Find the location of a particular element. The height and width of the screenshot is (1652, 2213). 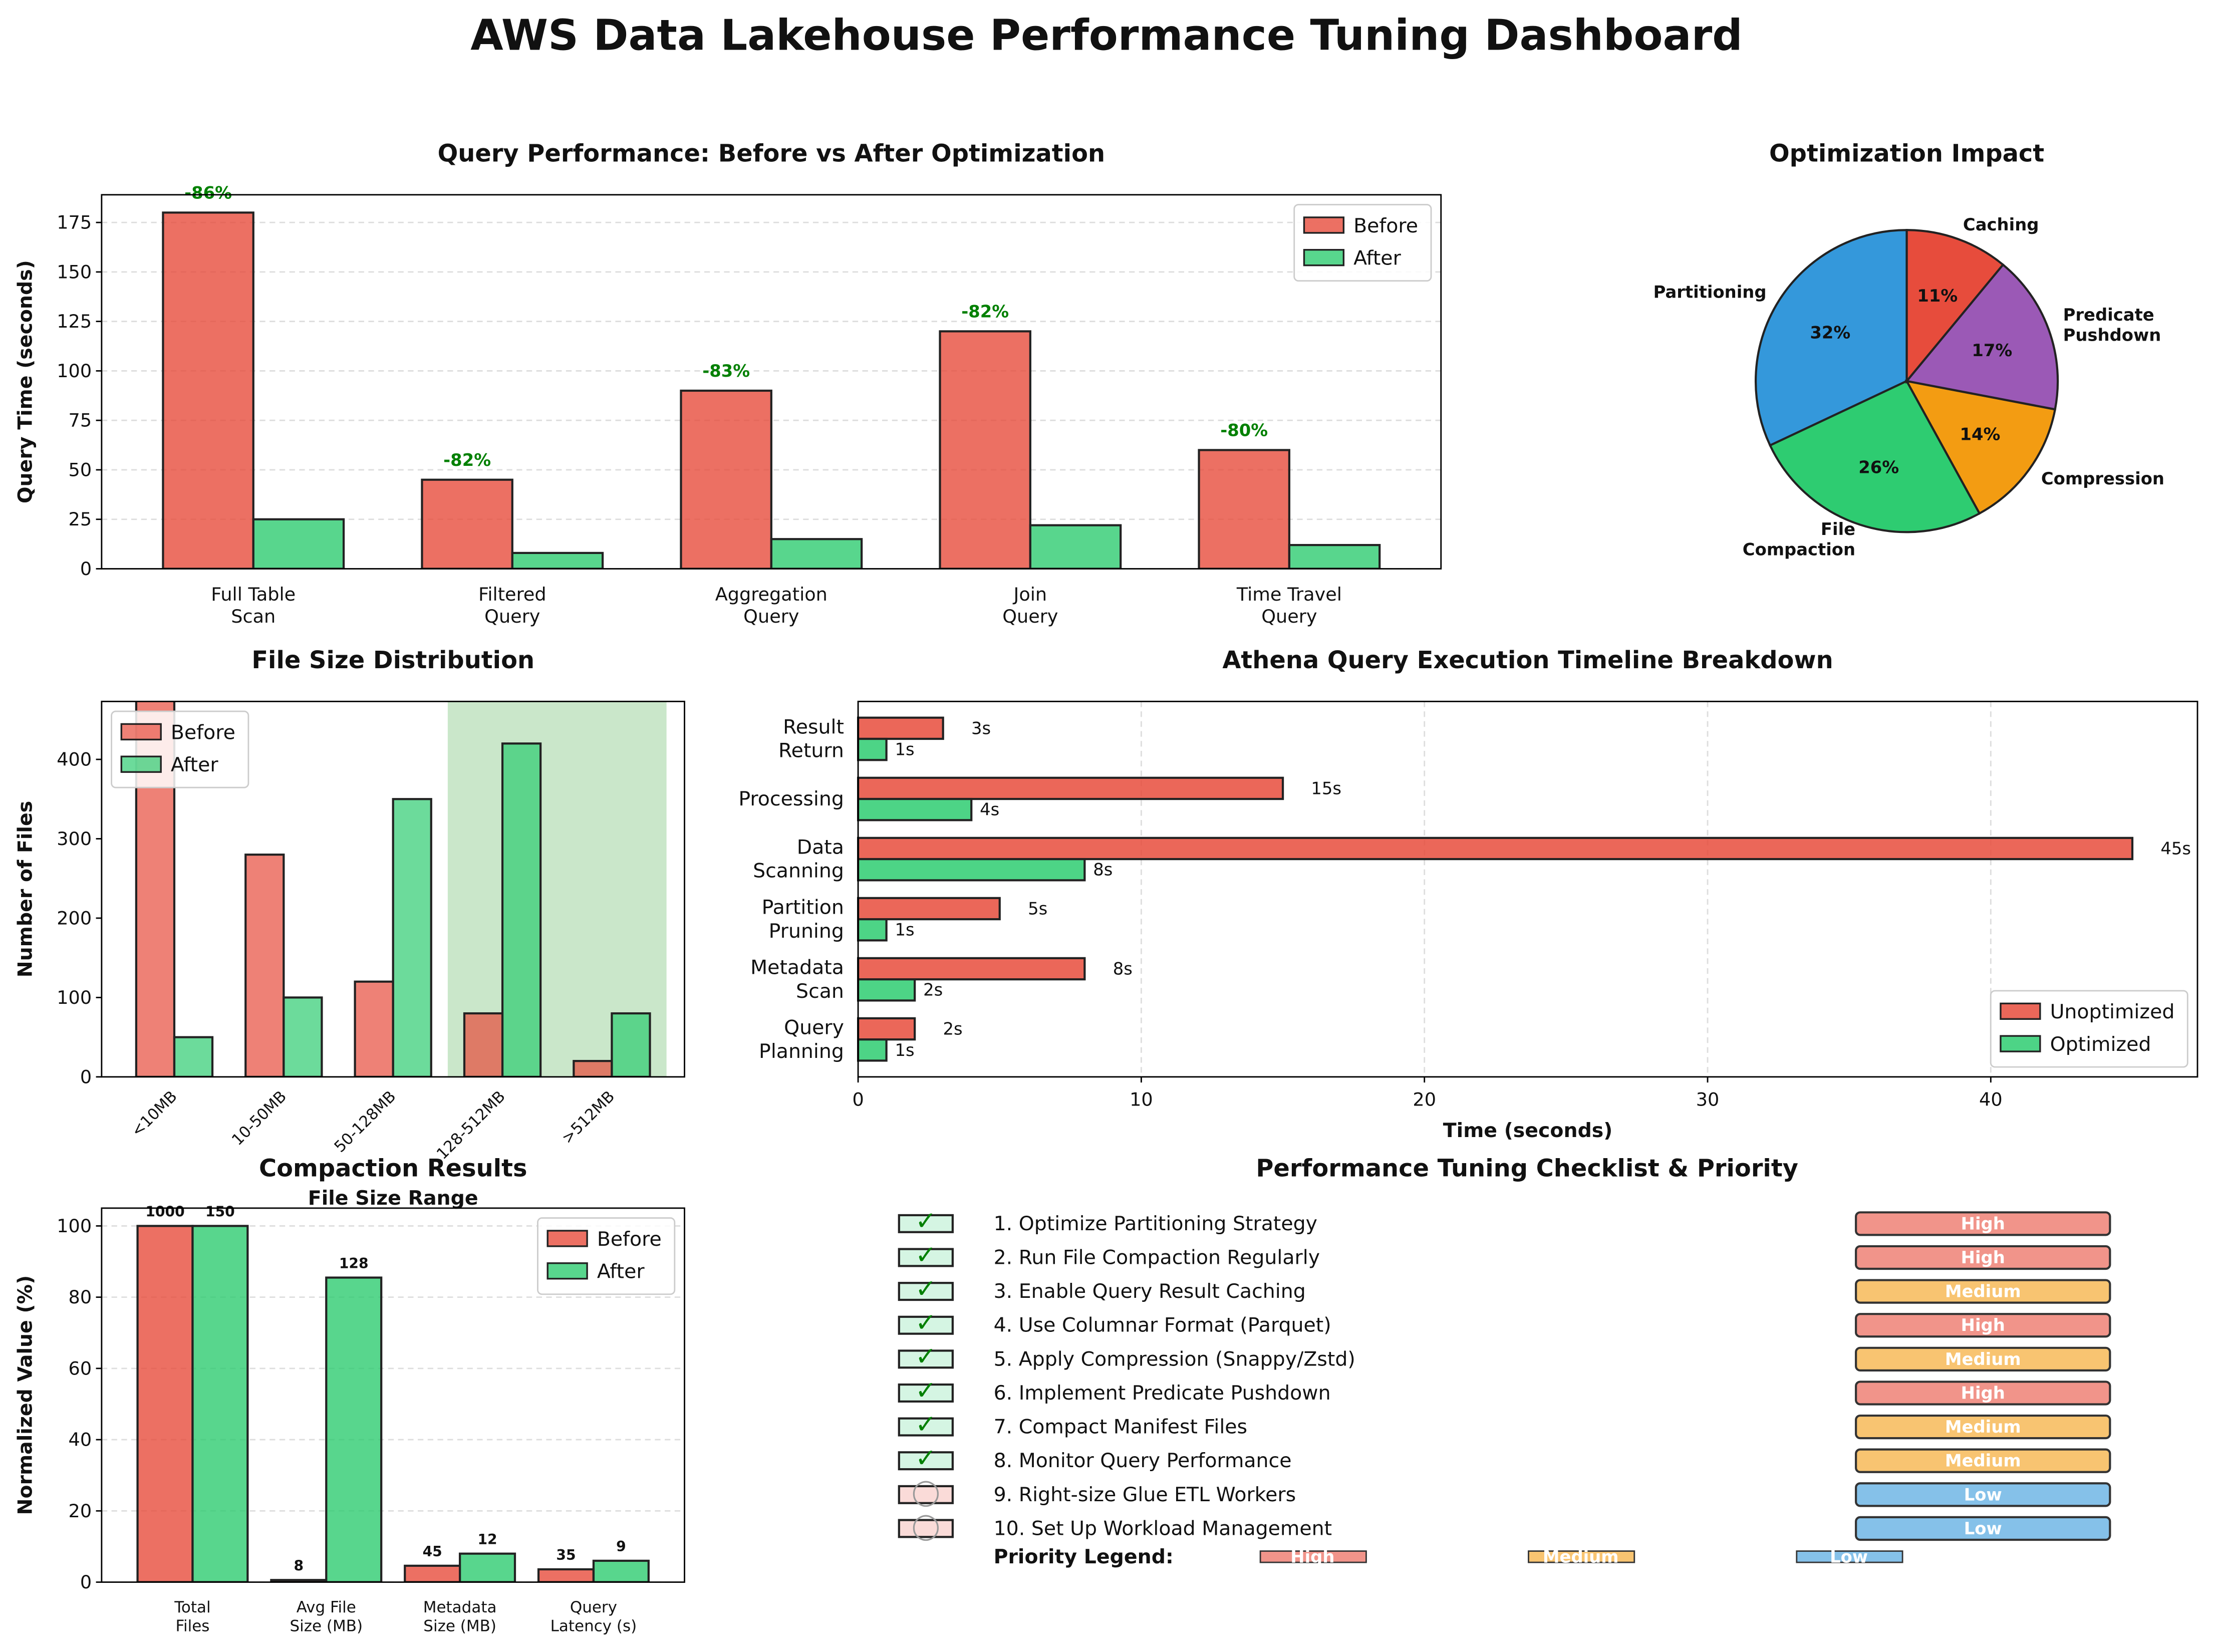

x-tick-label: Join Query is located at coordinates (1030, 606).